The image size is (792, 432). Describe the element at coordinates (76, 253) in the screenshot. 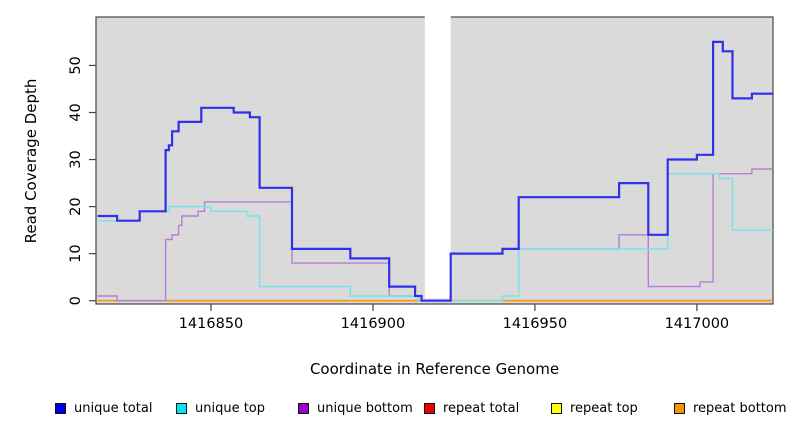

I see `y-tick-label: 10` at that location.